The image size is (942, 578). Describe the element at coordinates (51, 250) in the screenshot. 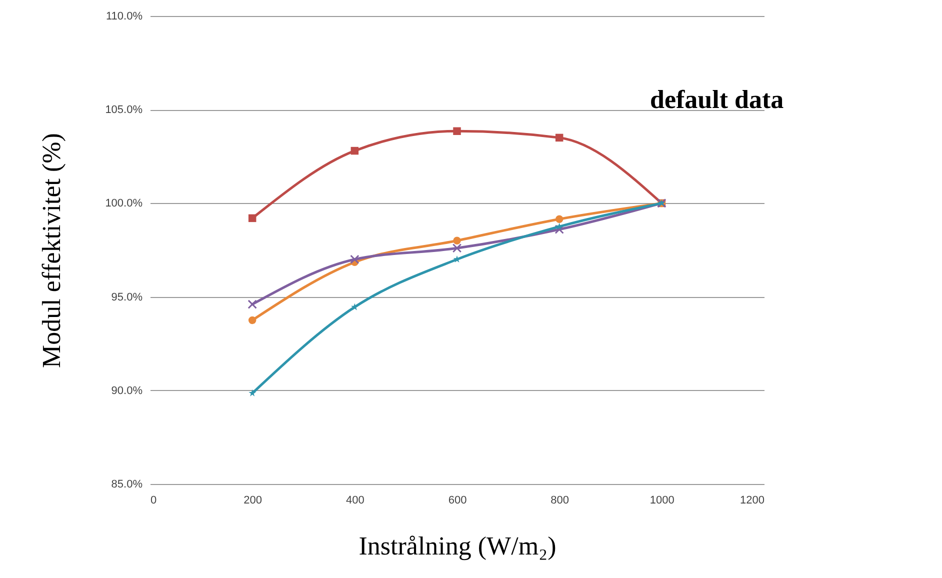

I see `y-axis-title: Modul effektivitet (%)` at that location.